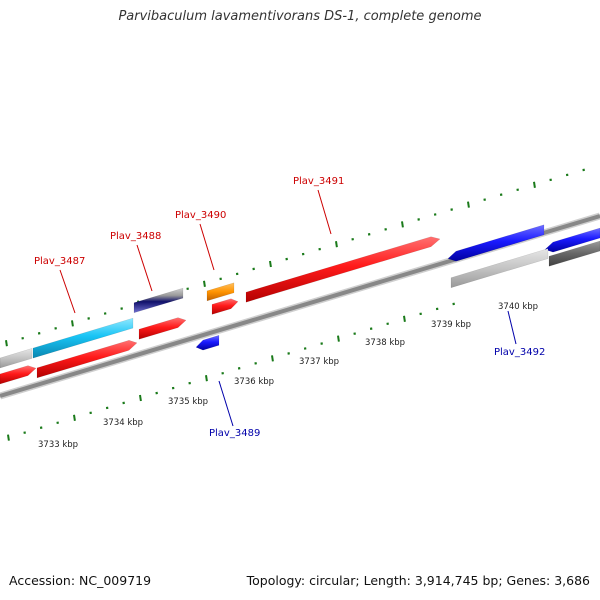  What do you see at coordinates (254, 382) in the screenshot?
I see `scale-label: 3736 kbp` at bounding box center [254, 382].